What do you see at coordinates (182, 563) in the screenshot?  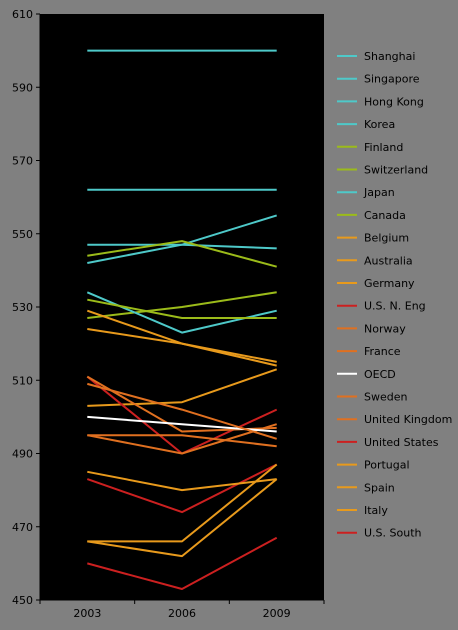 I see `series-line-u-s-south` at bounding box center [182, 563].